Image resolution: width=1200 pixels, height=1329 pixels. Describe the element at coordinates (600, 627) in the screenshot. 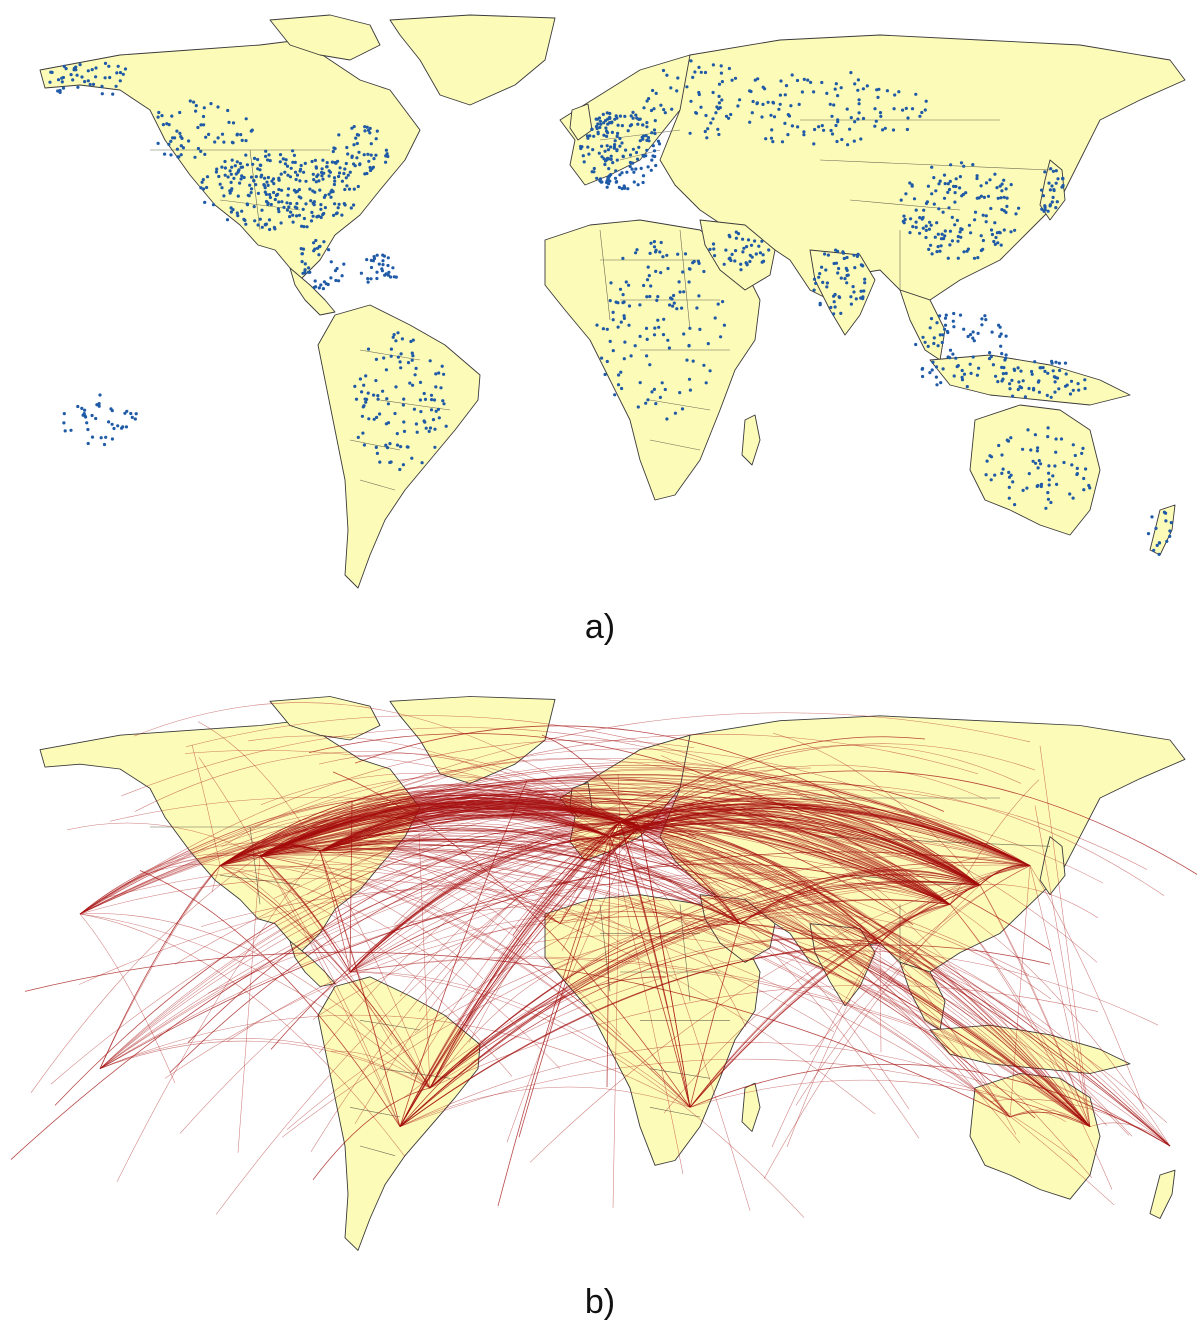

I see `caption-a: a)` at that location.